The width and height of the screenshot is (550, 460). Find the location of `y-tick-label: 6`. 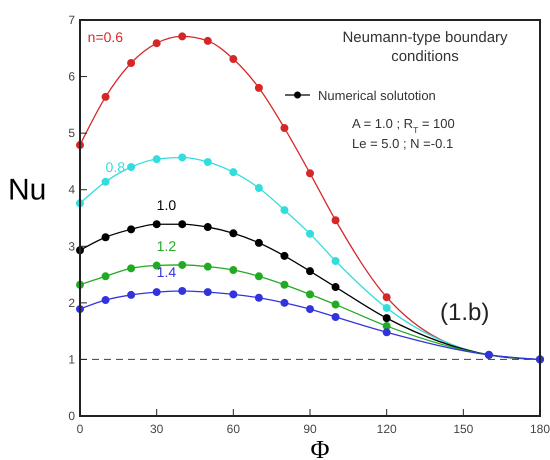

y-tick-label: 6 is located at coordinates (72, 77).